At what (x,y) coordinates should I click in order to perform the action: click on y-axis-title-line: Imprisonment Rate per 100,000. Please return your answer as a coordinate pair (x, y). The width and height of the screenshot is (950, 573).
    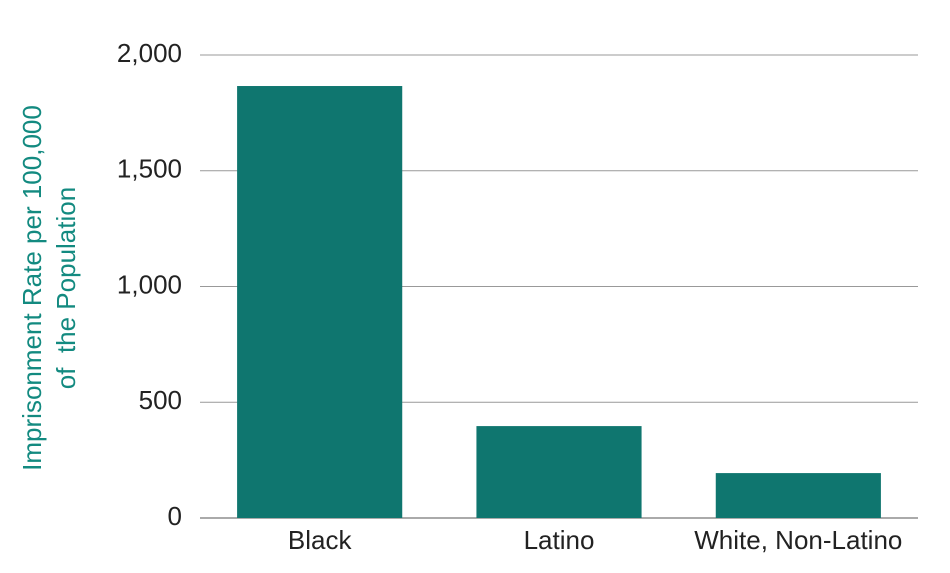
    Looking at the image, I should click on (32, 288).